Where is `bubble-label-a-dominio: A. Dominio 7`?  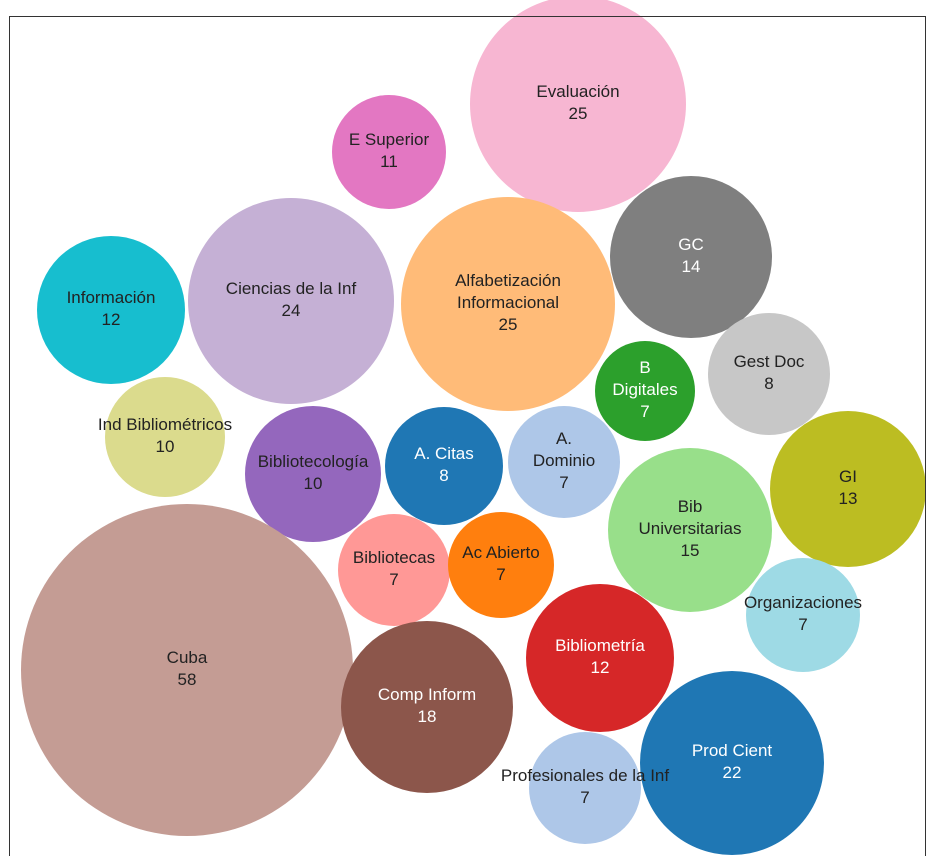
bubble-label-a-dominio: A. Dominio 7 is located at coordinates (564, 460).